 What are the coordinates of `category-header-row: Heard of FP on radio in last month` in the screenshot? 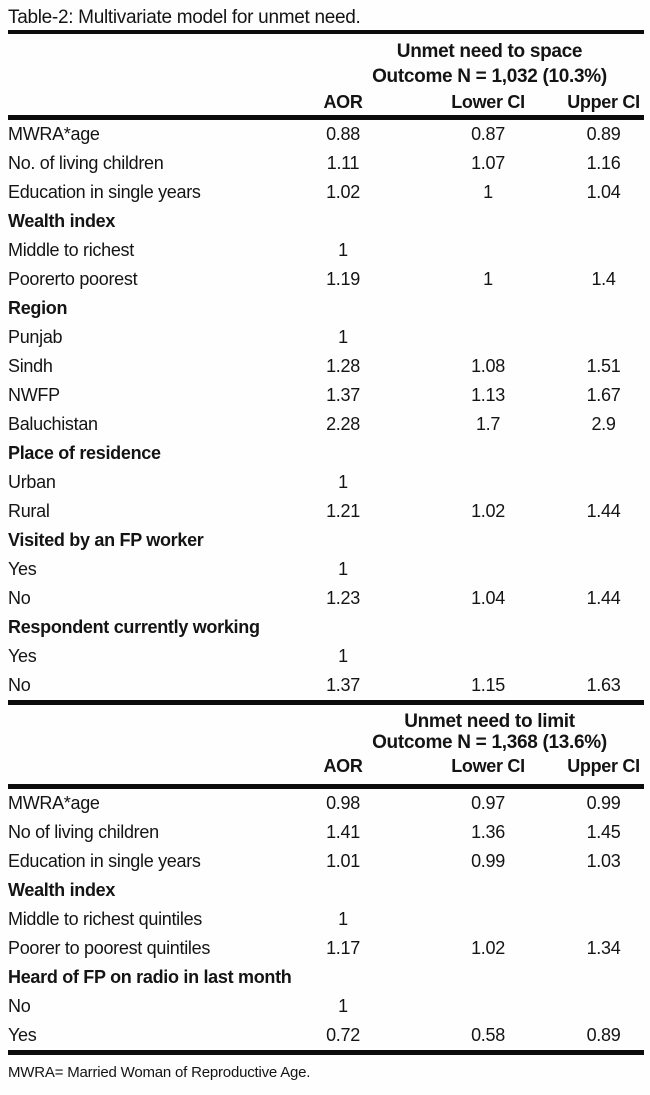 It's located at (326, 977).